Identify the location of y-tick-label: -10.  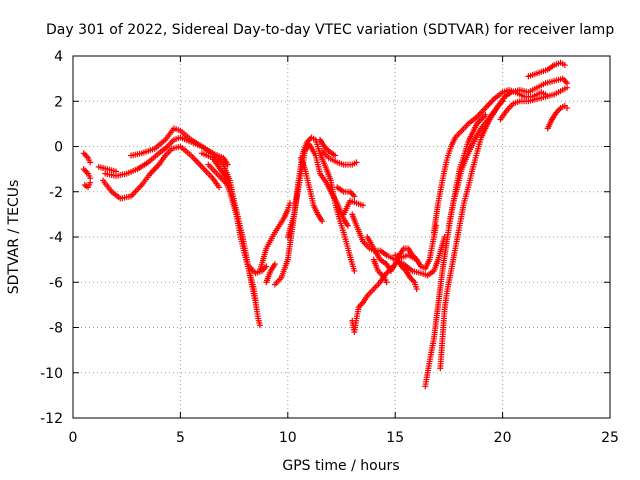
(51, 374).